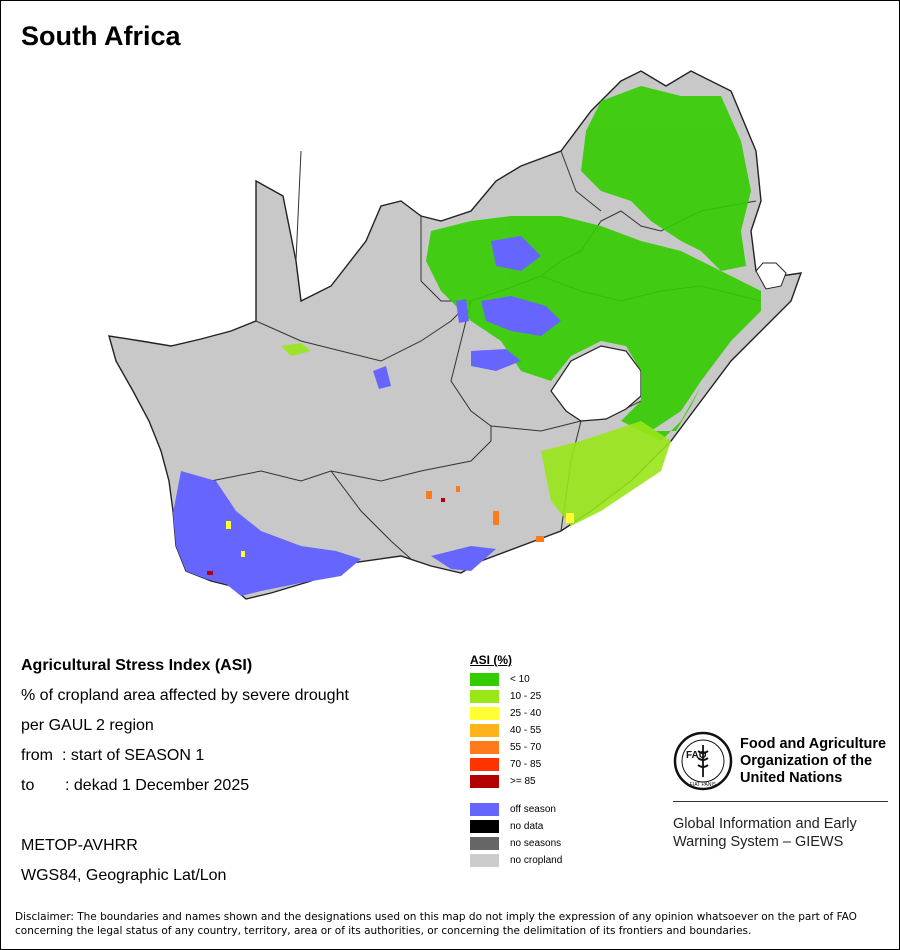 The width and height of the screenshot is (900, 950). Describe the element at coordinates (771, 276) in the screenshot. I see `eswatini` at that location.